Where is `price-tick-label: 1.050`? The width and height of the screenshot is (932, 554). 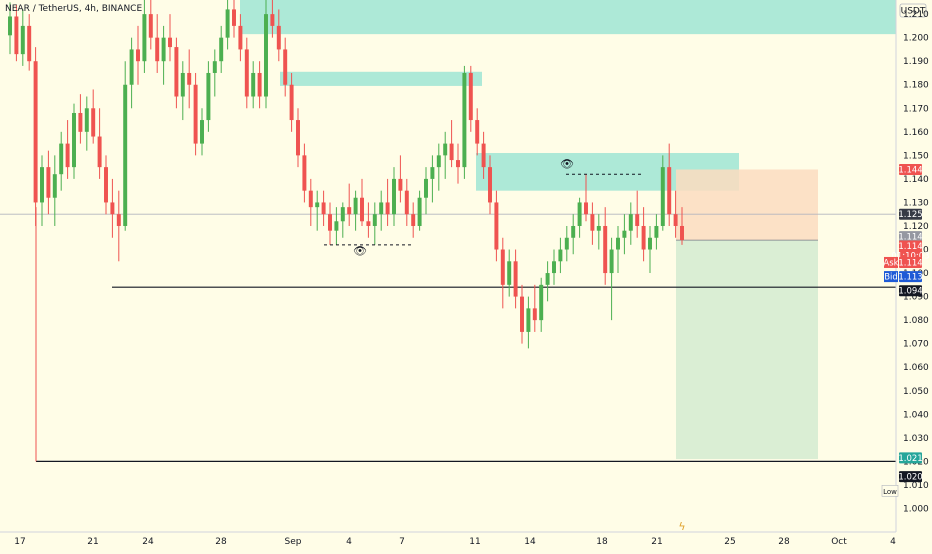
price-tick-label: 1.050 is located at coordinates (916, 392).